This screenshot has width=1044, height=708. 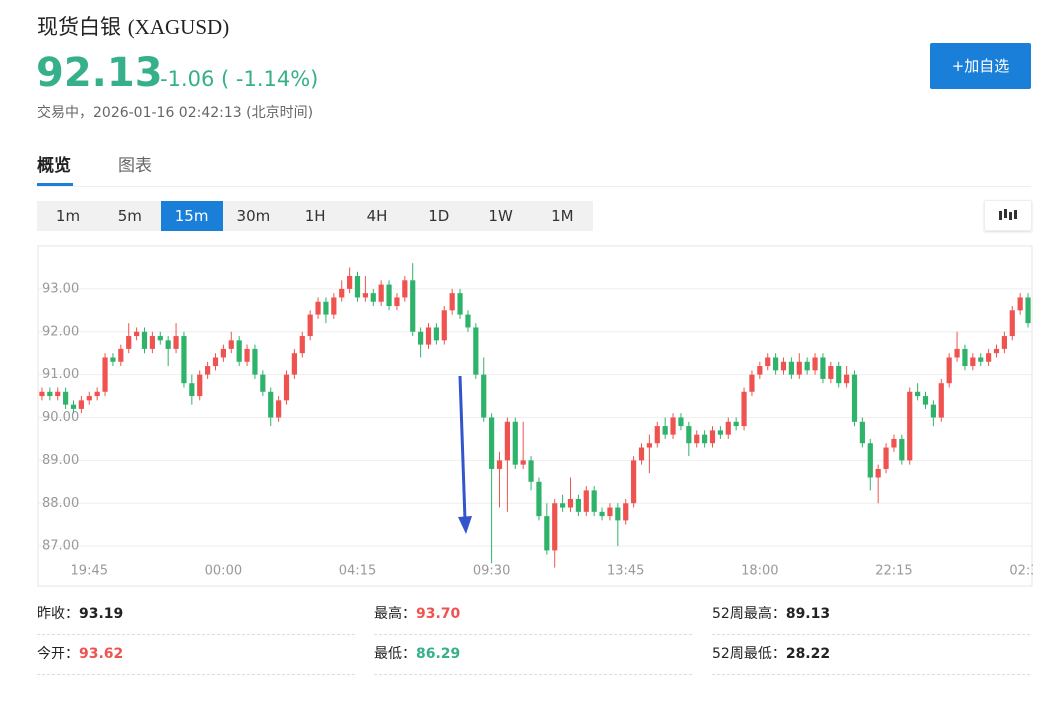 What do you see at coordinates (135, 166) in the screenshot?
I see `tab: 图表` at bounding box center [135, 166].